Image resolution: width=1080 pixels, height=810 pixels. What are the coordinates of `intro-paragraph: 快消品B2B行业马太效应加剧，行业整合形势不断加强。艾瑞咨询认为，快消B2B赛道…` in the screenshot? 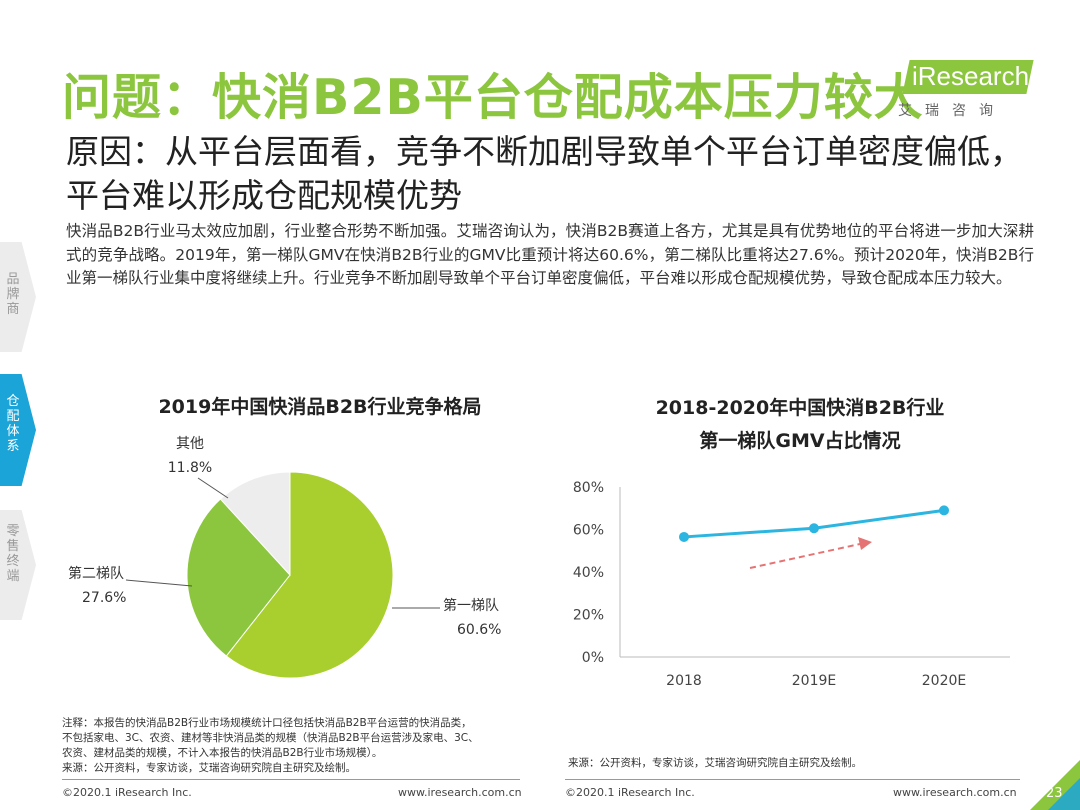 It's located at (550, 254).